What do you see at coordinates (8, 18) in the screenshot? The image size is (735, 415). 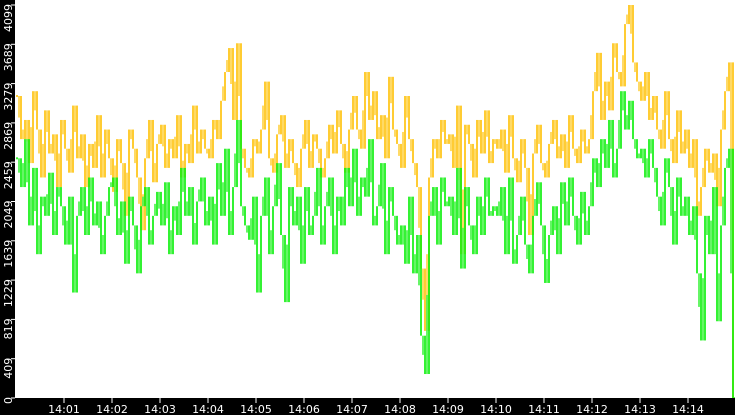 I see `y-tick-label: 4099` at bounding box center [8, 18].